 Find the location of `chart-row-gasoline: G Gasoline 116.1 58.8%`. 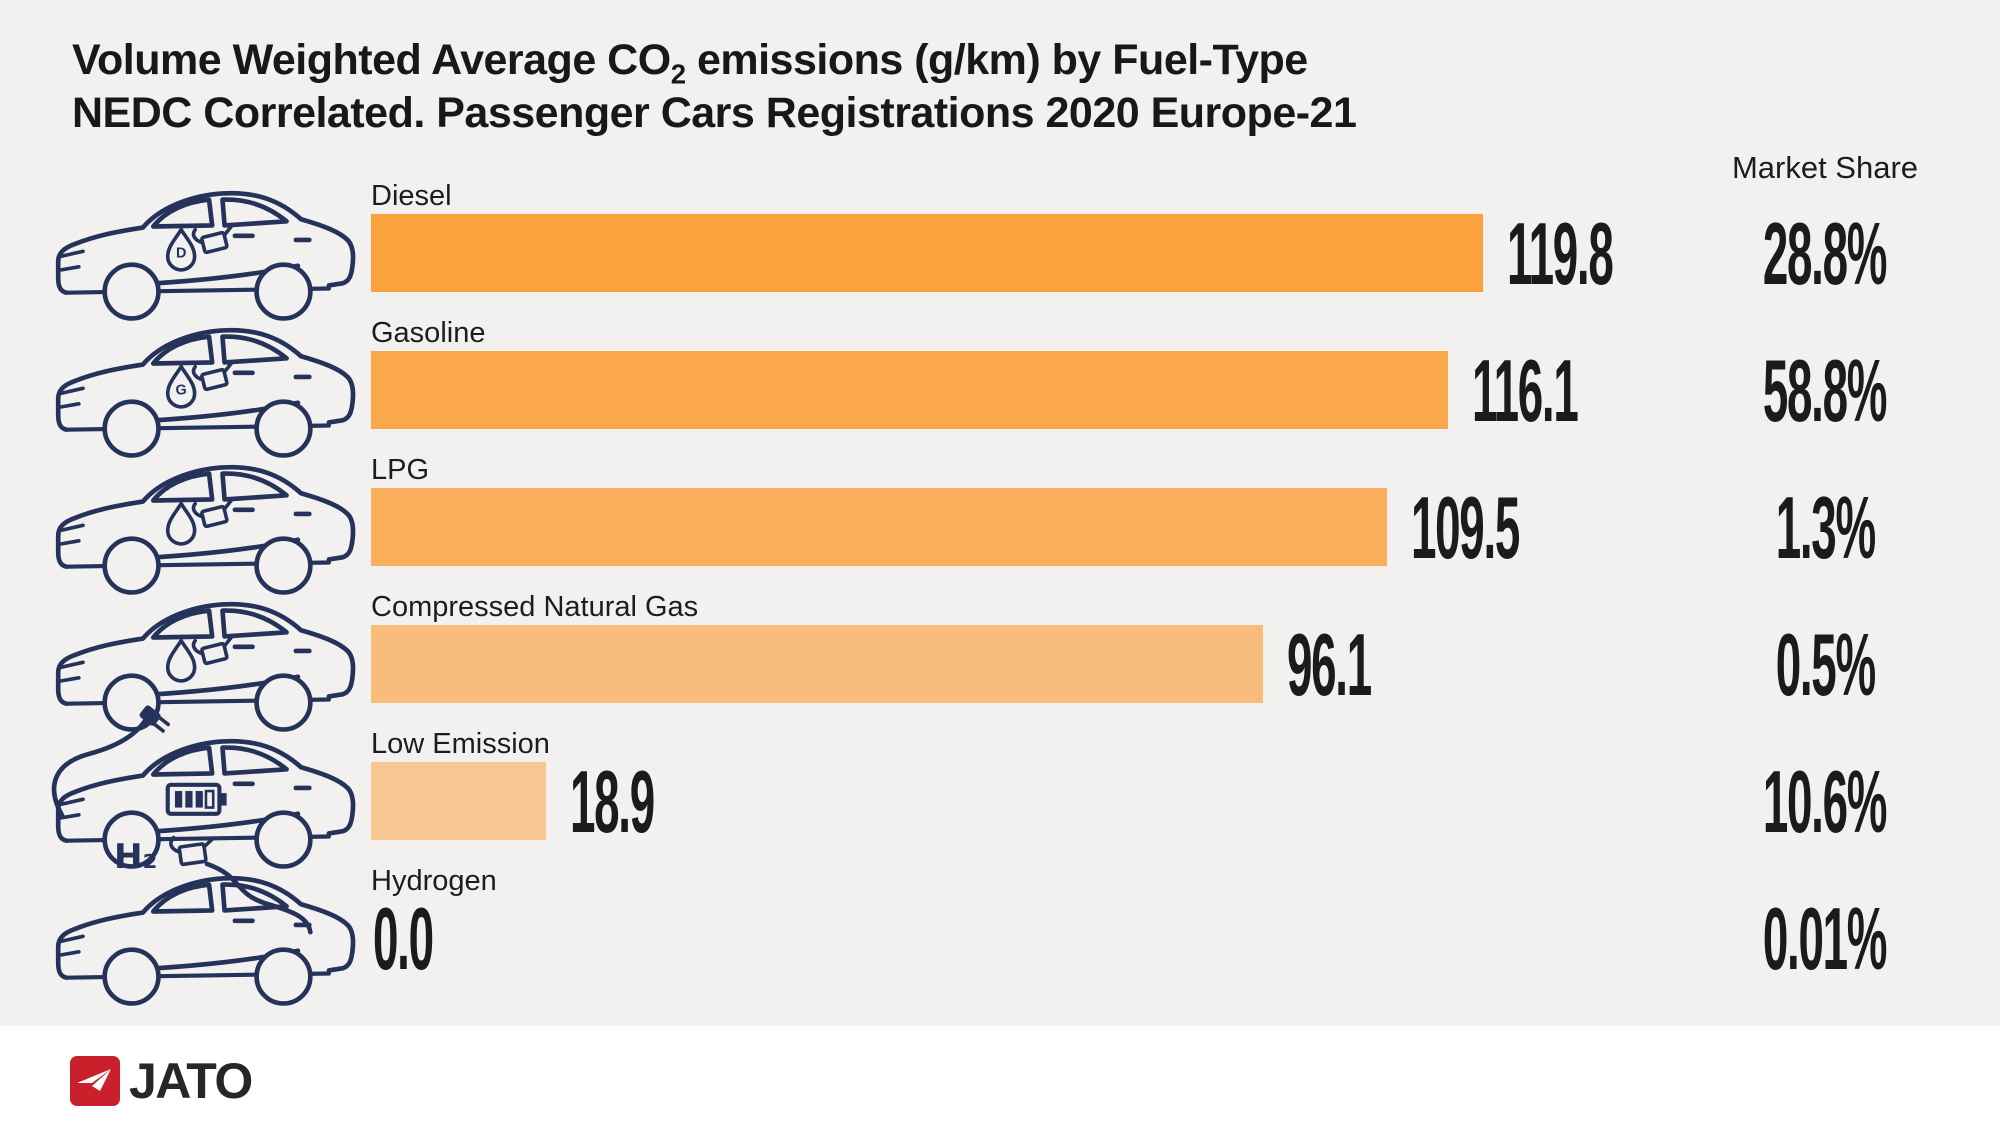

chart-row-gasoline: G Gasoline 116.1 58.8% is located at coordinates (1000, 385).